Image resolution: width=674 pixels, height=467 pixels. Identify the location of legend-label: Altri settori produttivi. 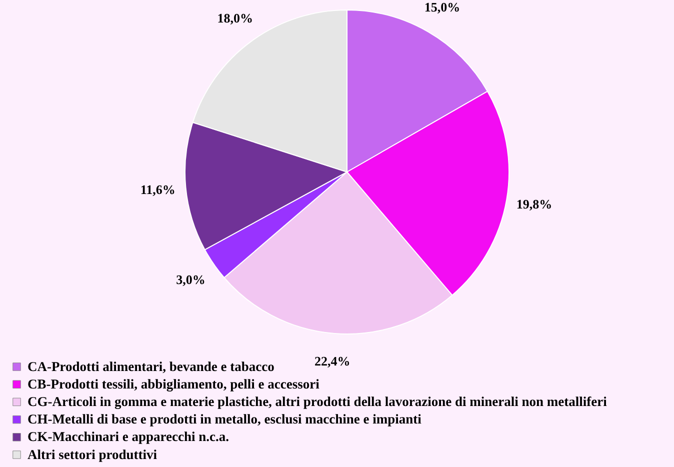
(93, 454).